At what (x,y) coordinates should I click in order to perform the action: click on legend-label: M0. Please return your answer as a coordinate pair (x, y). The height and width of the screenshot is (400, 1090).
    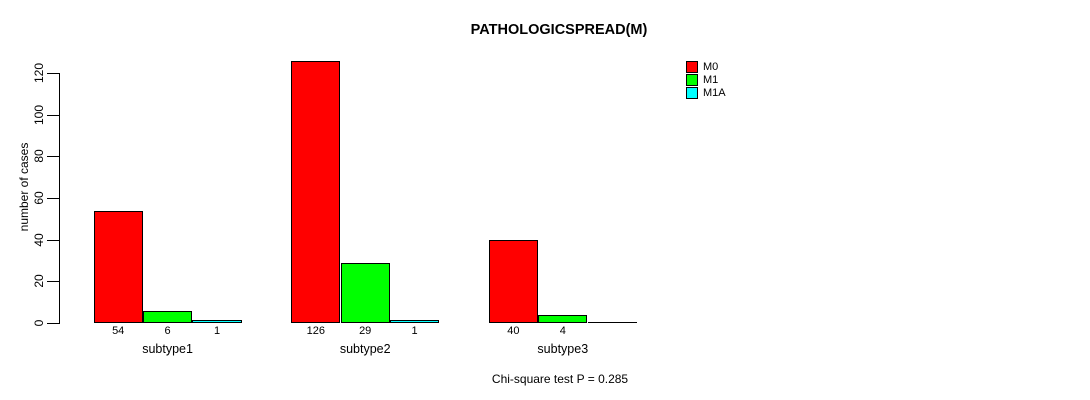
    Looking at the image, I should click on (711, 67).